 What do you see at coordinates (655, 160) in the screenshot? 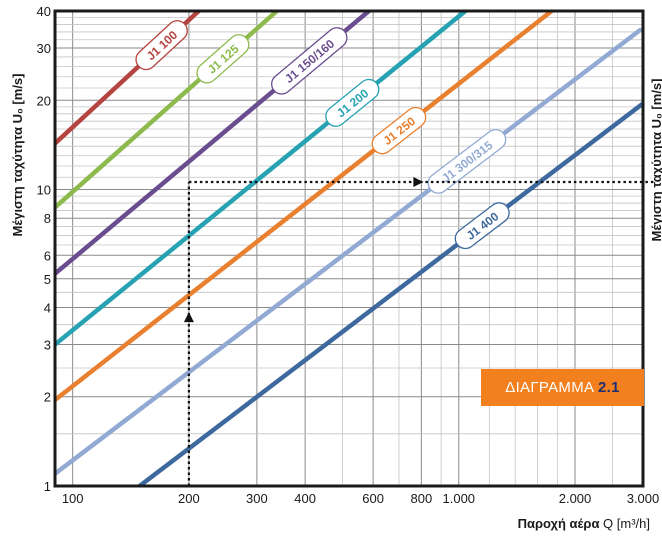
I see `y-axis-title-right: Μέγιστη ταχύτητα U₀ [m/s]` at bounding box center [655, 160].